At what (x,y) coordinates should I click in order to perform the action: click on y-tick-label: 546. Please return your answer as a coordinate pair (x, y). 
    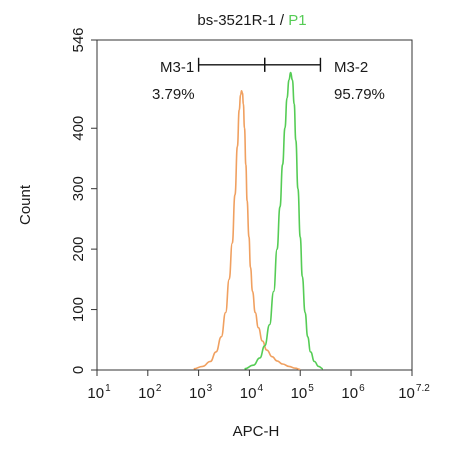
    Looking at the image, I should click on (78, 39).